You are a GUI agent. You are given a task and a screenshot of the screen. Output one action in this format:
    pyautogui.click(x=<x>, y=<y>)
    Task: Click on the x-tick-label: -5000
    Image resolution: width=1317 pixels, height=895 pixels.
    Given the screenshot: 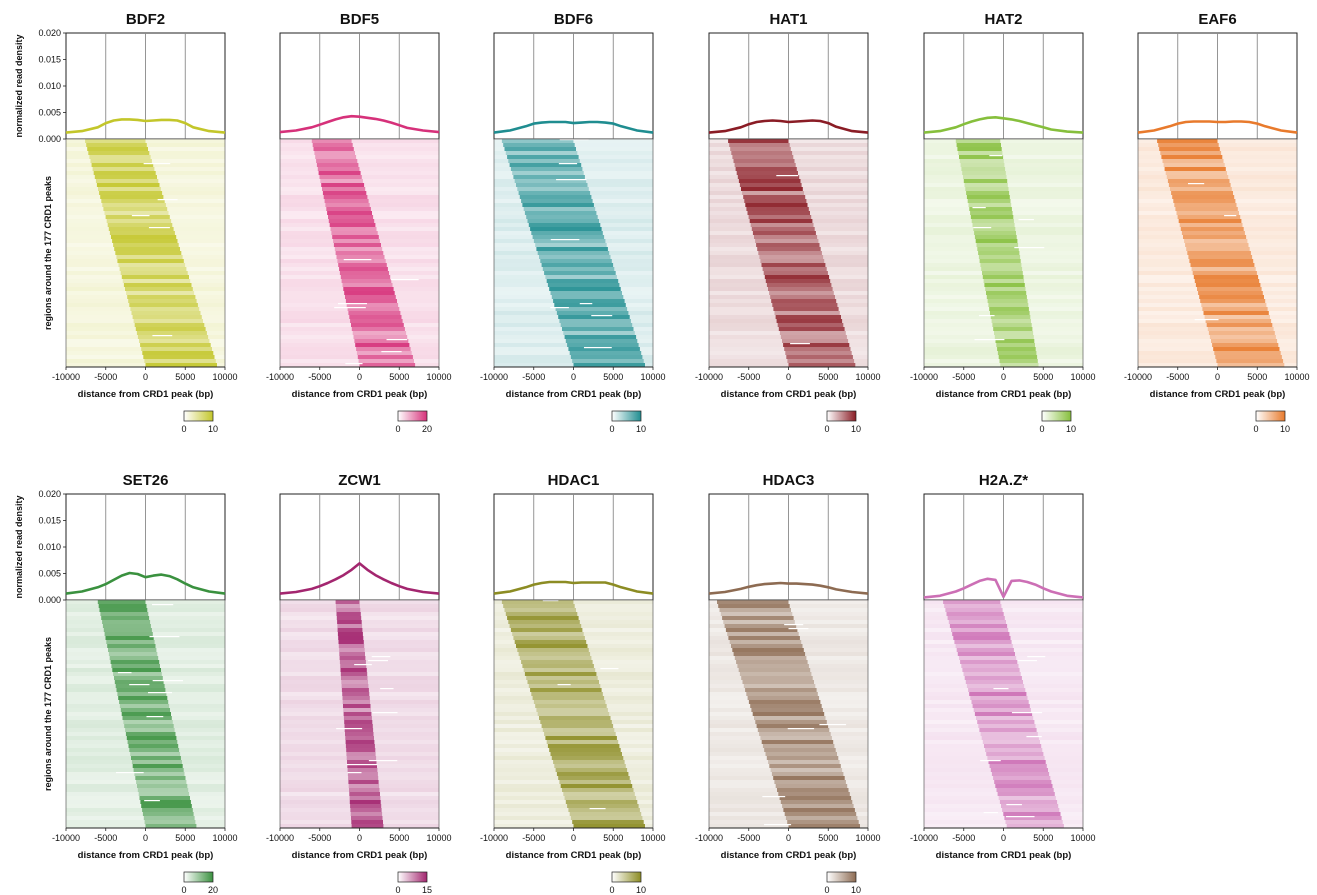 What is the action you would take?
    pyautogui.click(x=963, y=377)
    